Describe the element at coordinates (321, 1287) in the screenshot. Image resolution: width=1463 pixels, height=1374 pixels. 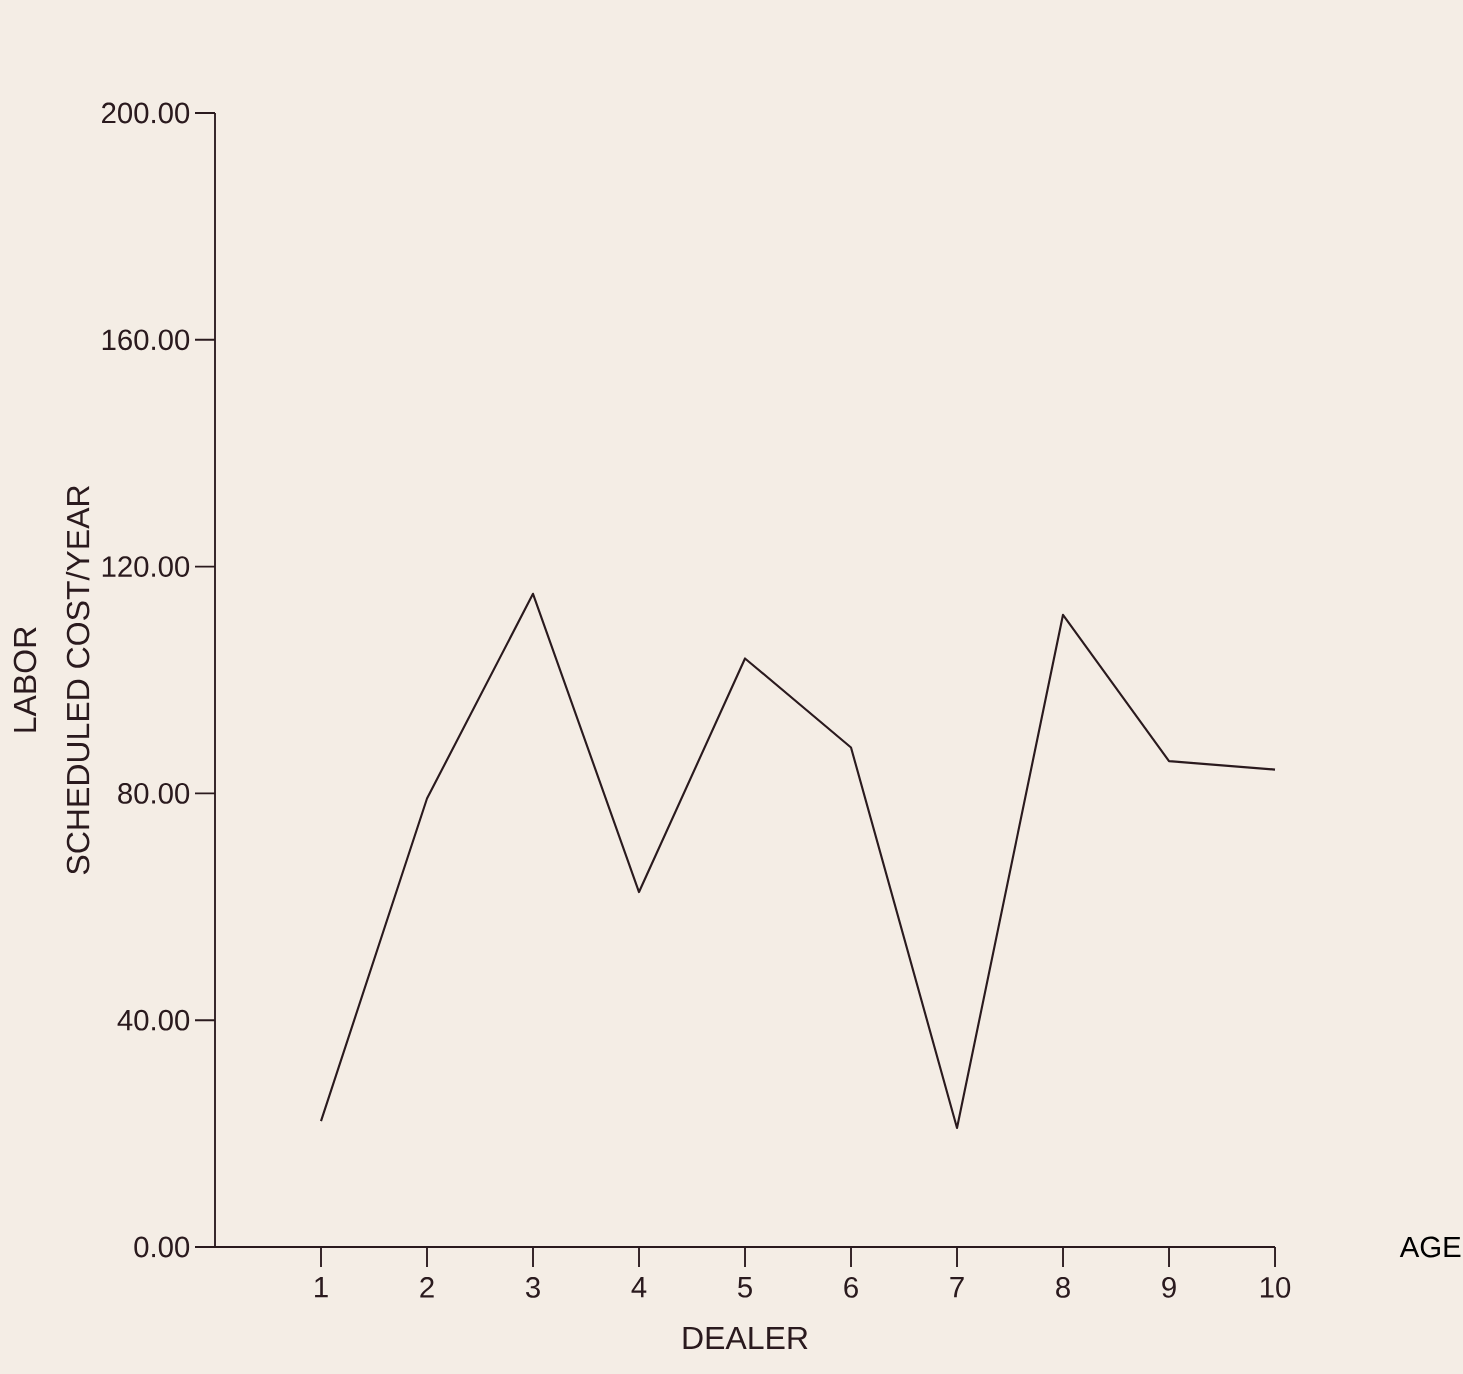
I see `x-tick-label: 1` at that location.